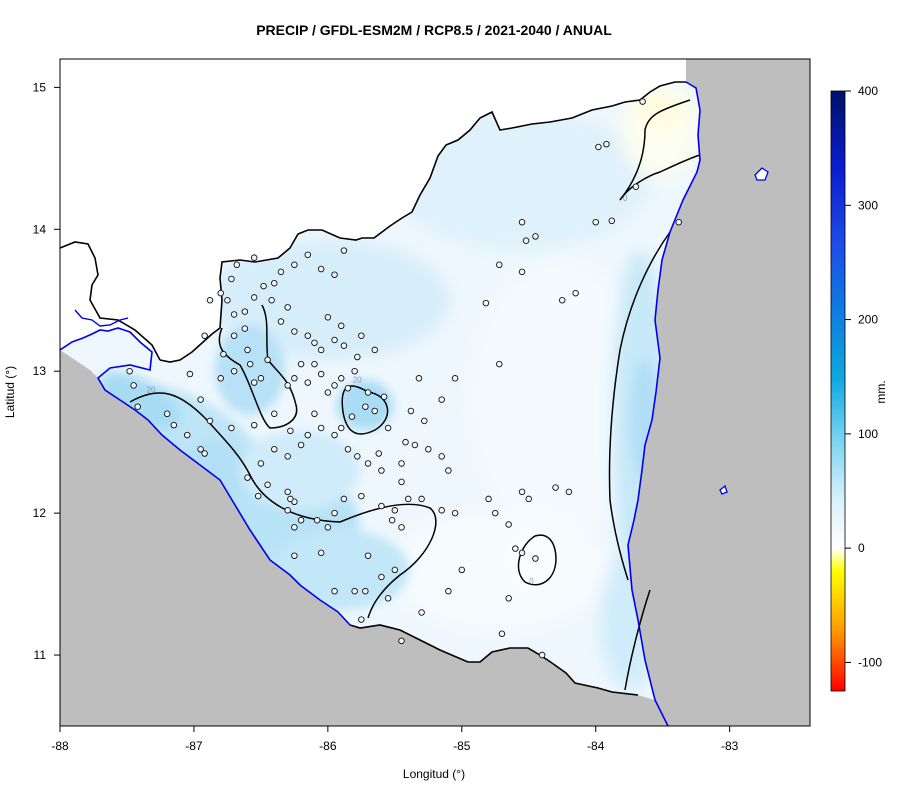  Describe the element at coordinates (861, 548) in the screenshot. I see `colorbar-tick-label: 0` at that location.